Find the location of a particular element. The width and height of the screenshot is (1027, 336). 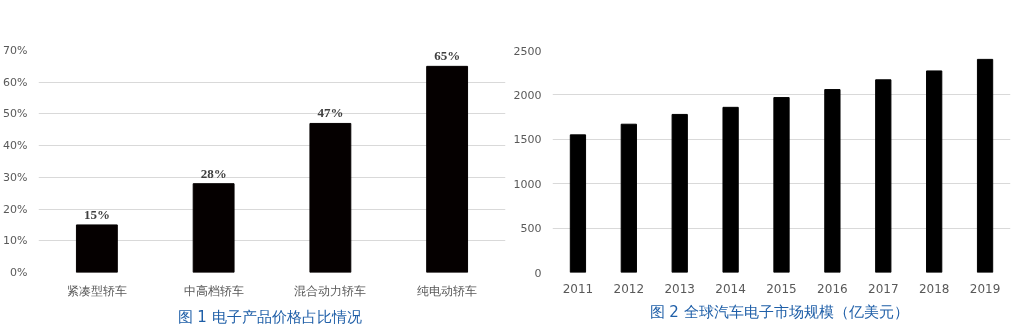

x-tick-label: 2013 is located at coordinates (679, 288).